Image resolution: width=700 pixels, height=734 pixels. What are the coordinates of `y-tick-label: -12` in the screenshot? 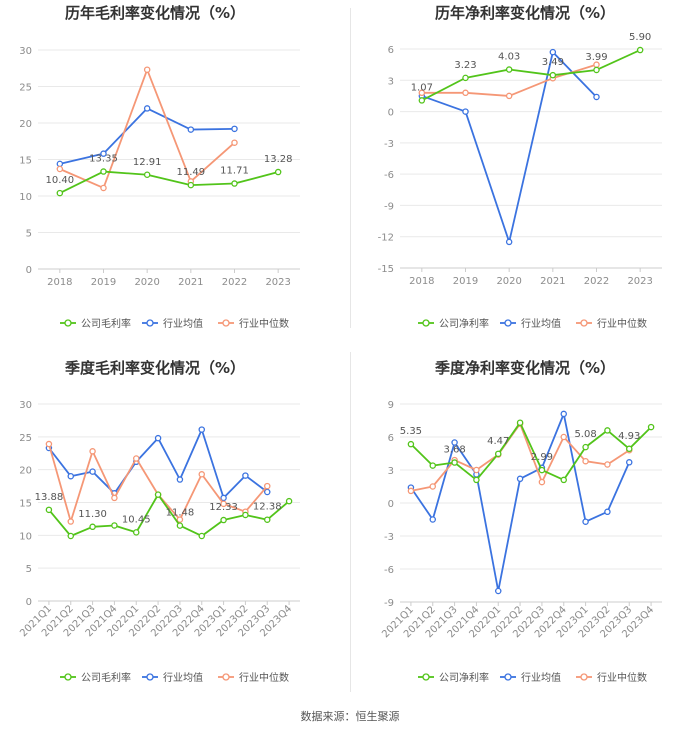 It's located at (386, 238).